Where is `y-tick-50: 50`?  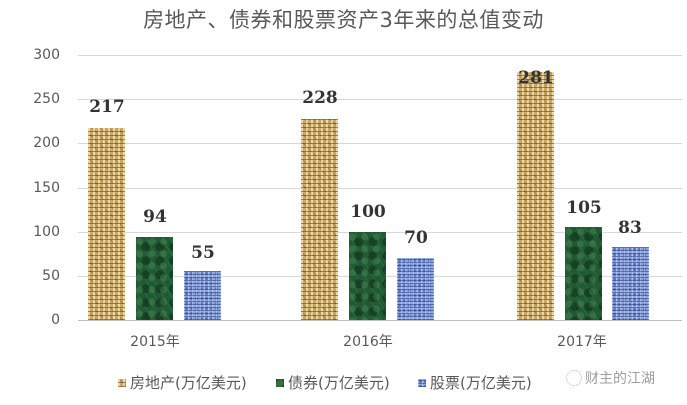 y-tick-50: 50 is located at coordinates (51, 276).